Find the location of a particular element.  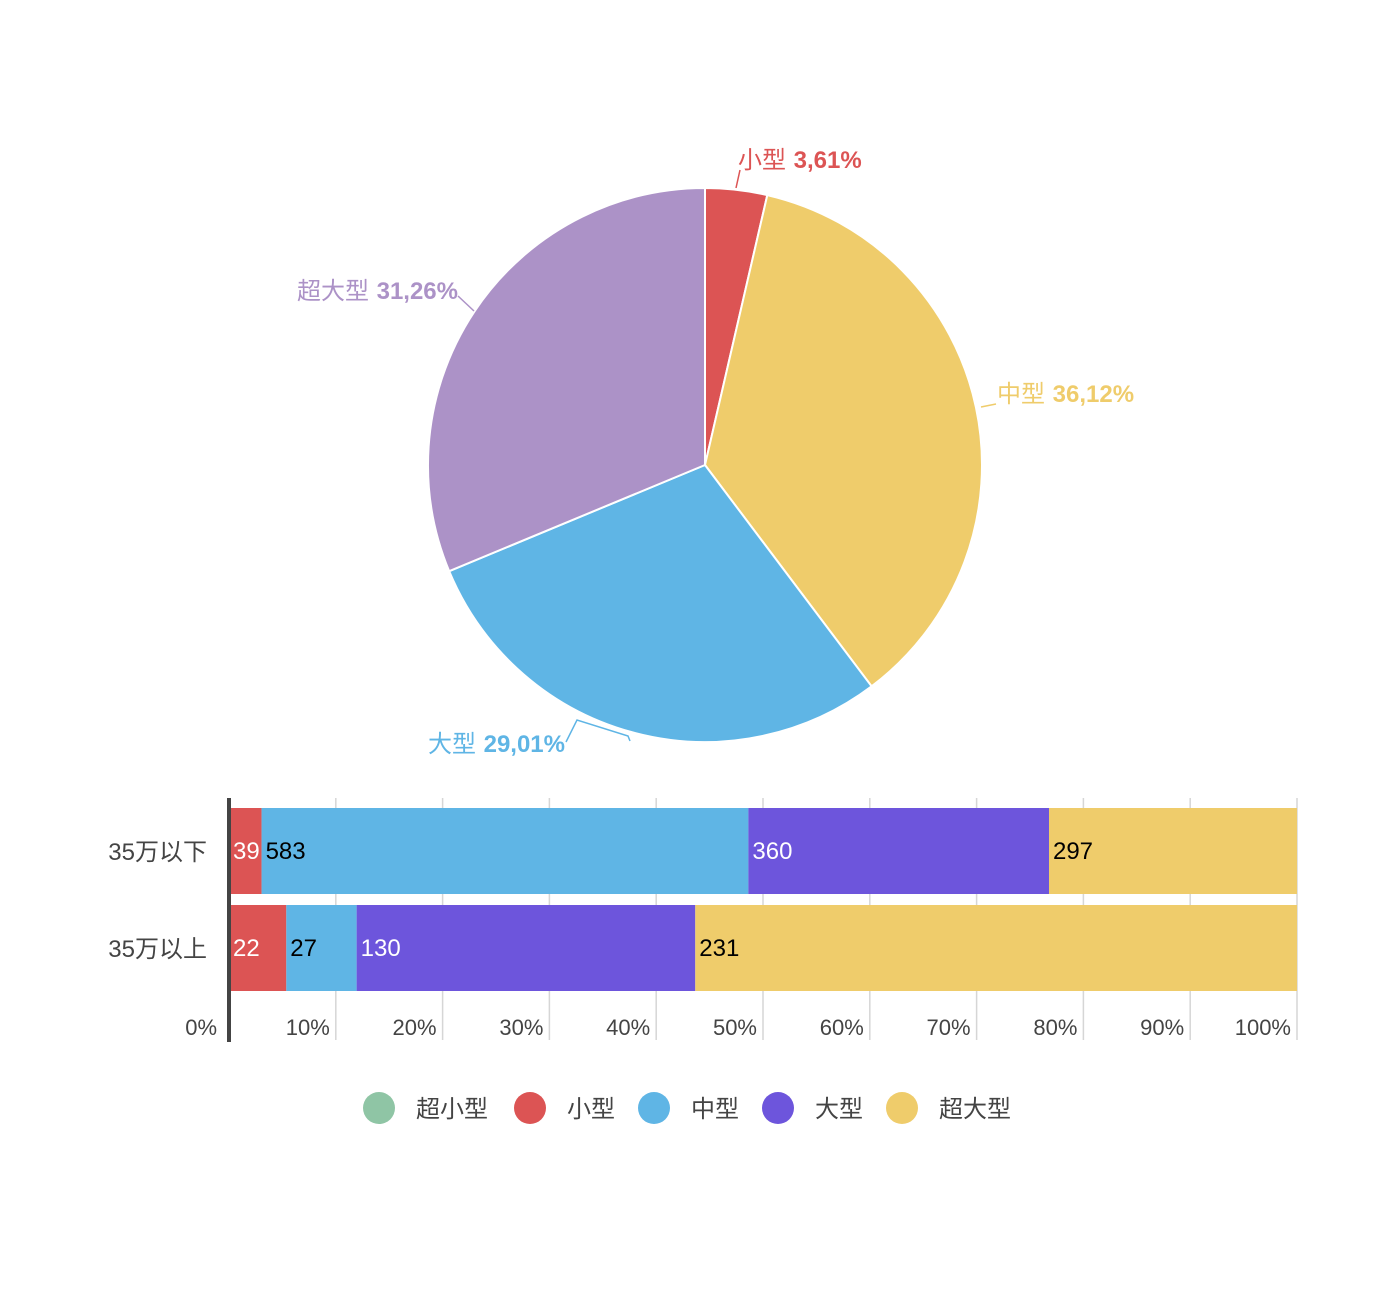

bar-data-label: 130 is located at coordinates (381, 948).